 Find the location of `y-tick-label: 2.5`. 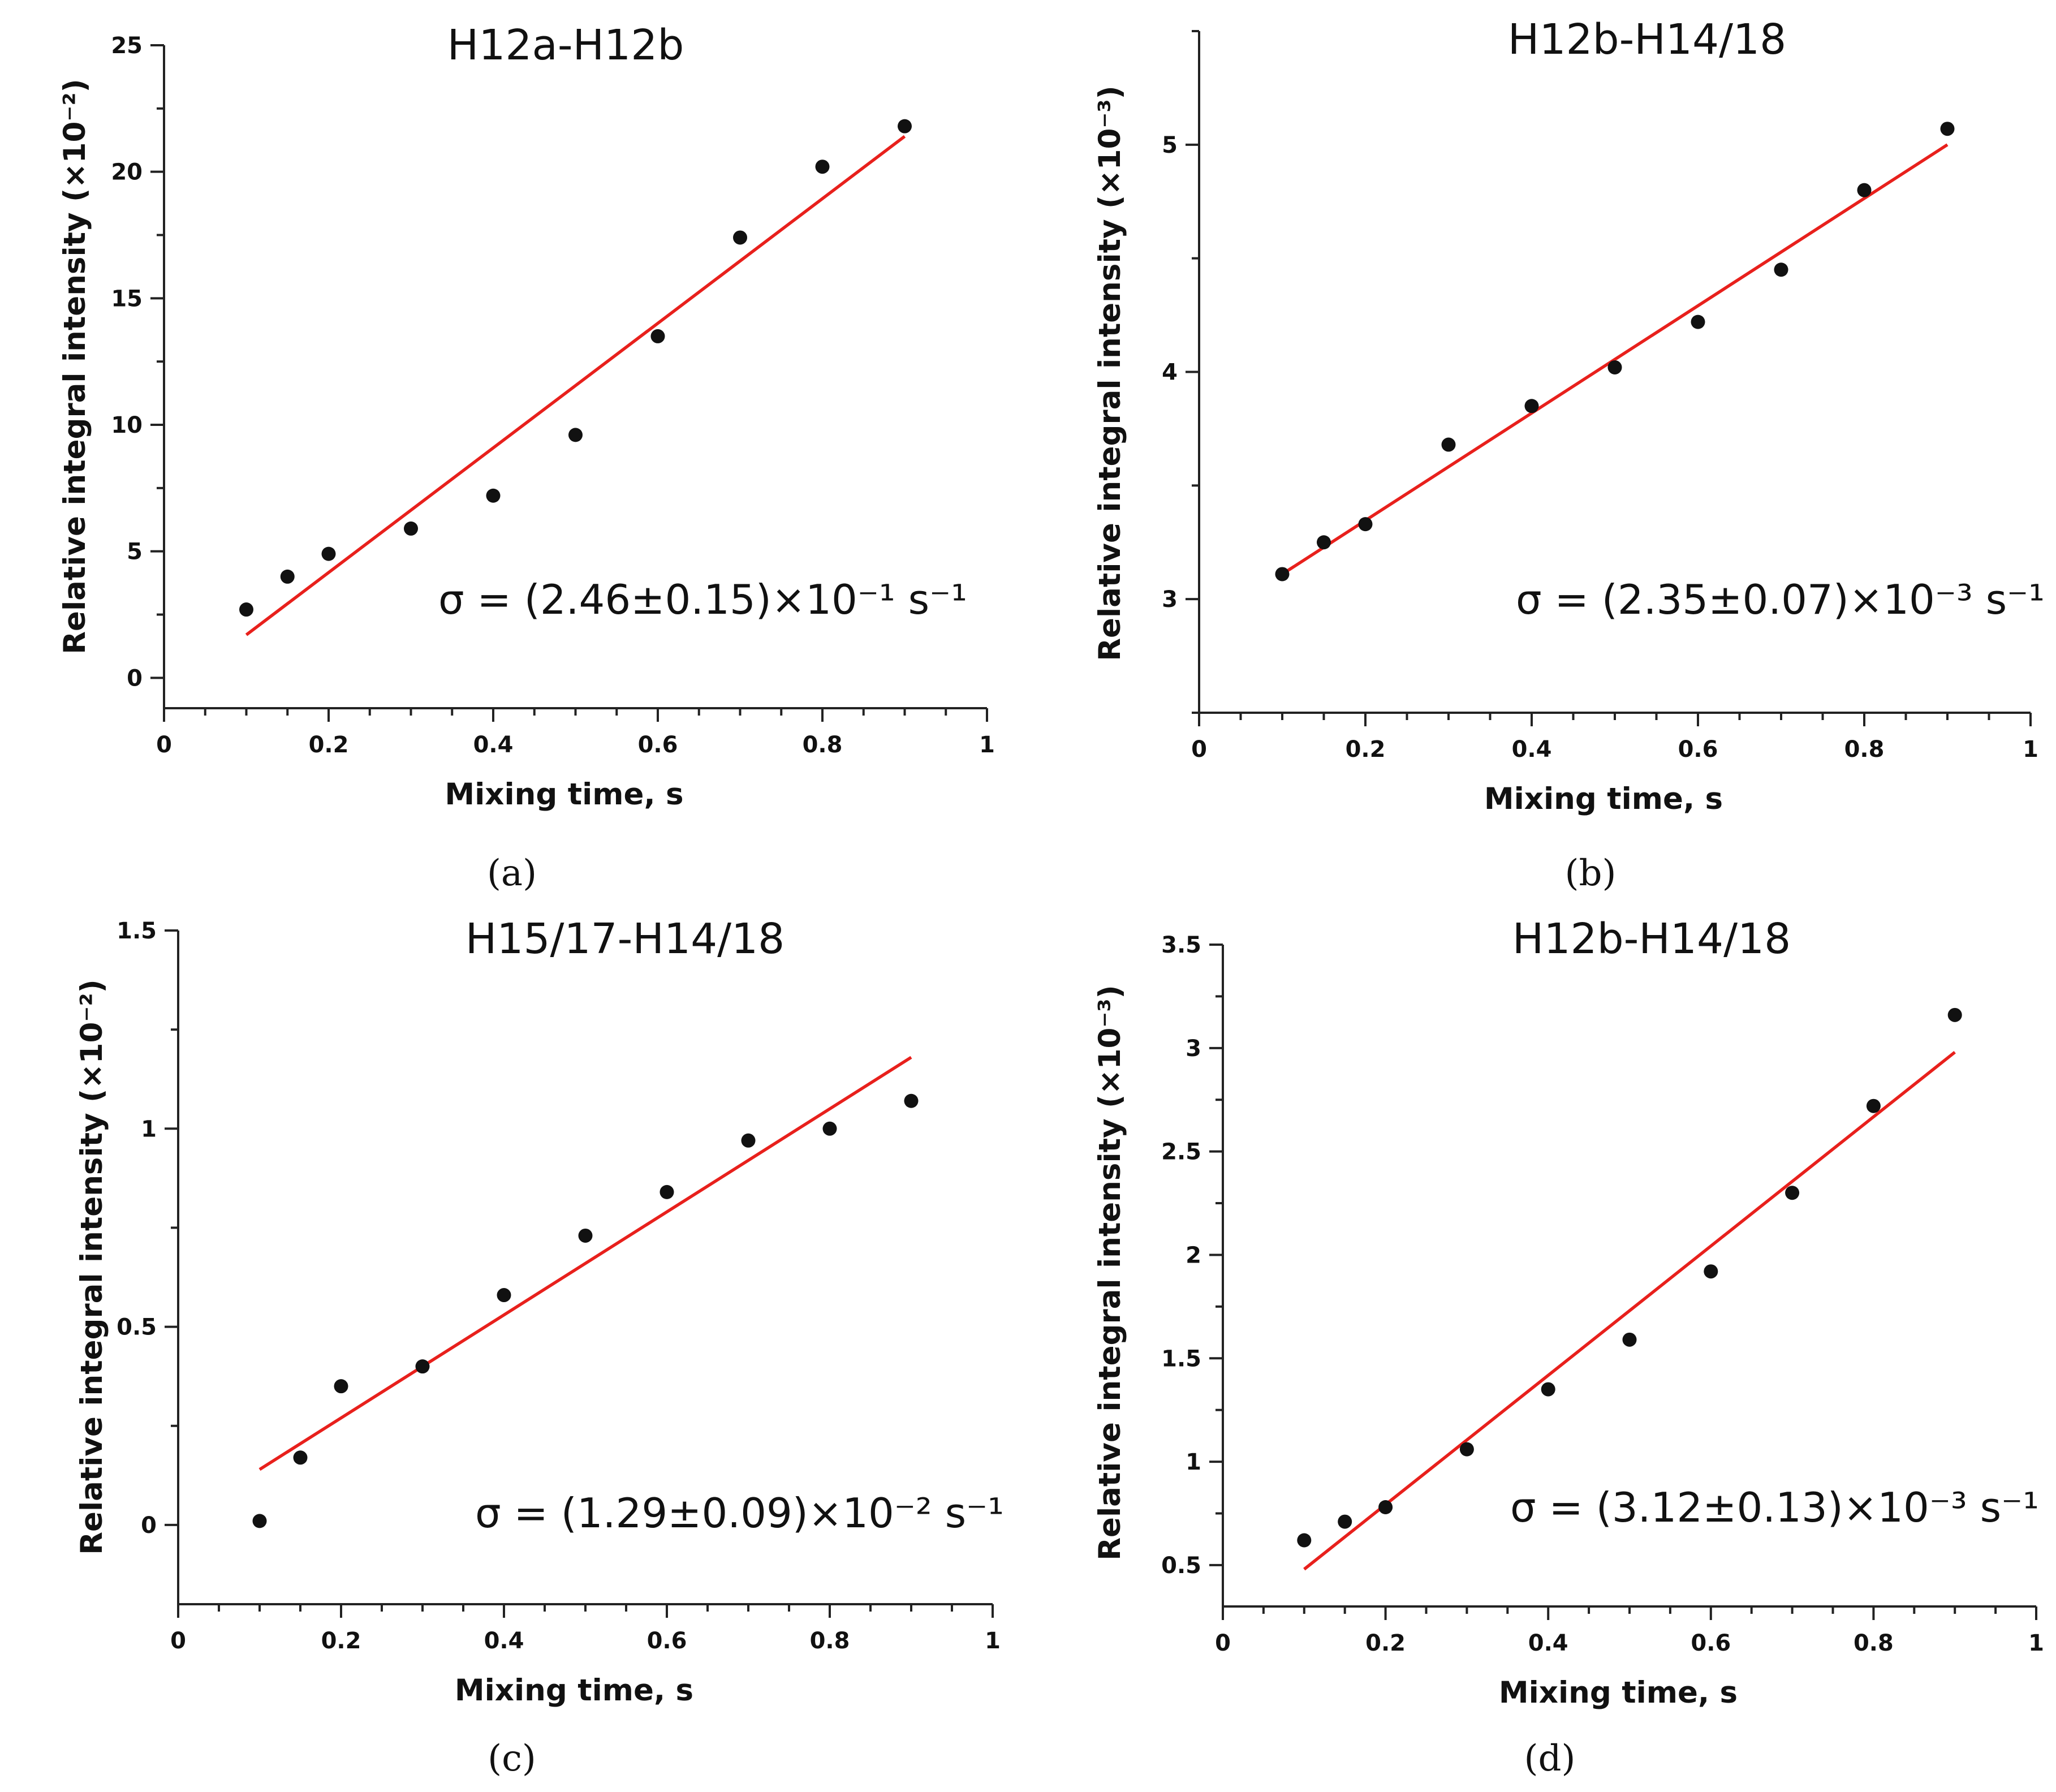

y-tick-label: 2.5 is located at coordinates (1181, 1152).